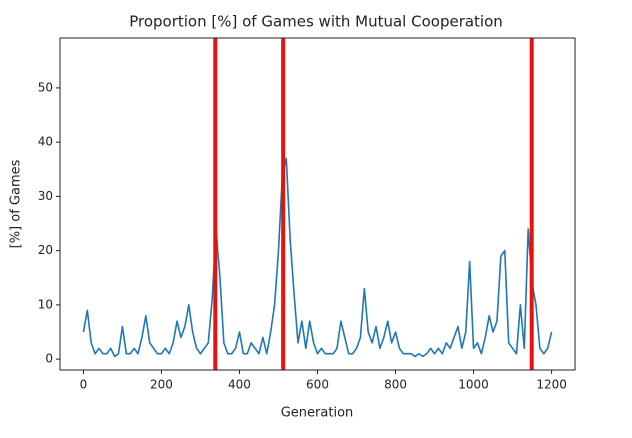  I want to click on x-tick-label: 1000, so click(473, 385).